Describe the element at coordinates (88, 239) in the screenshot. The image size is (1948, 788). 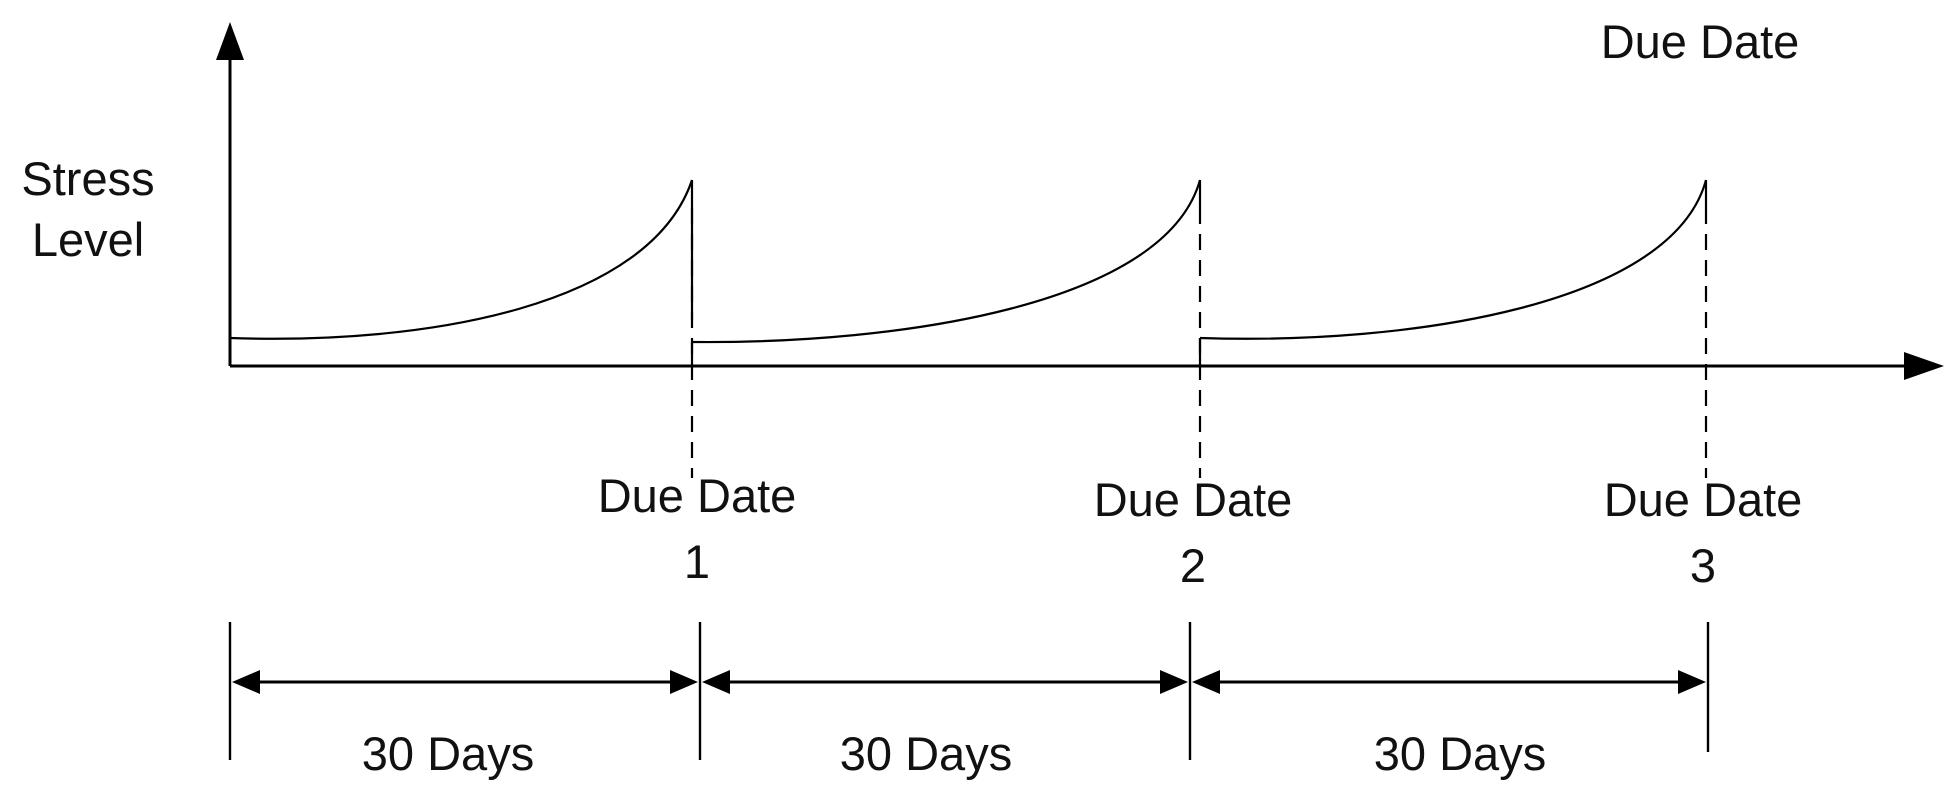
I see `y-axis-label-line2: Level` at that location.